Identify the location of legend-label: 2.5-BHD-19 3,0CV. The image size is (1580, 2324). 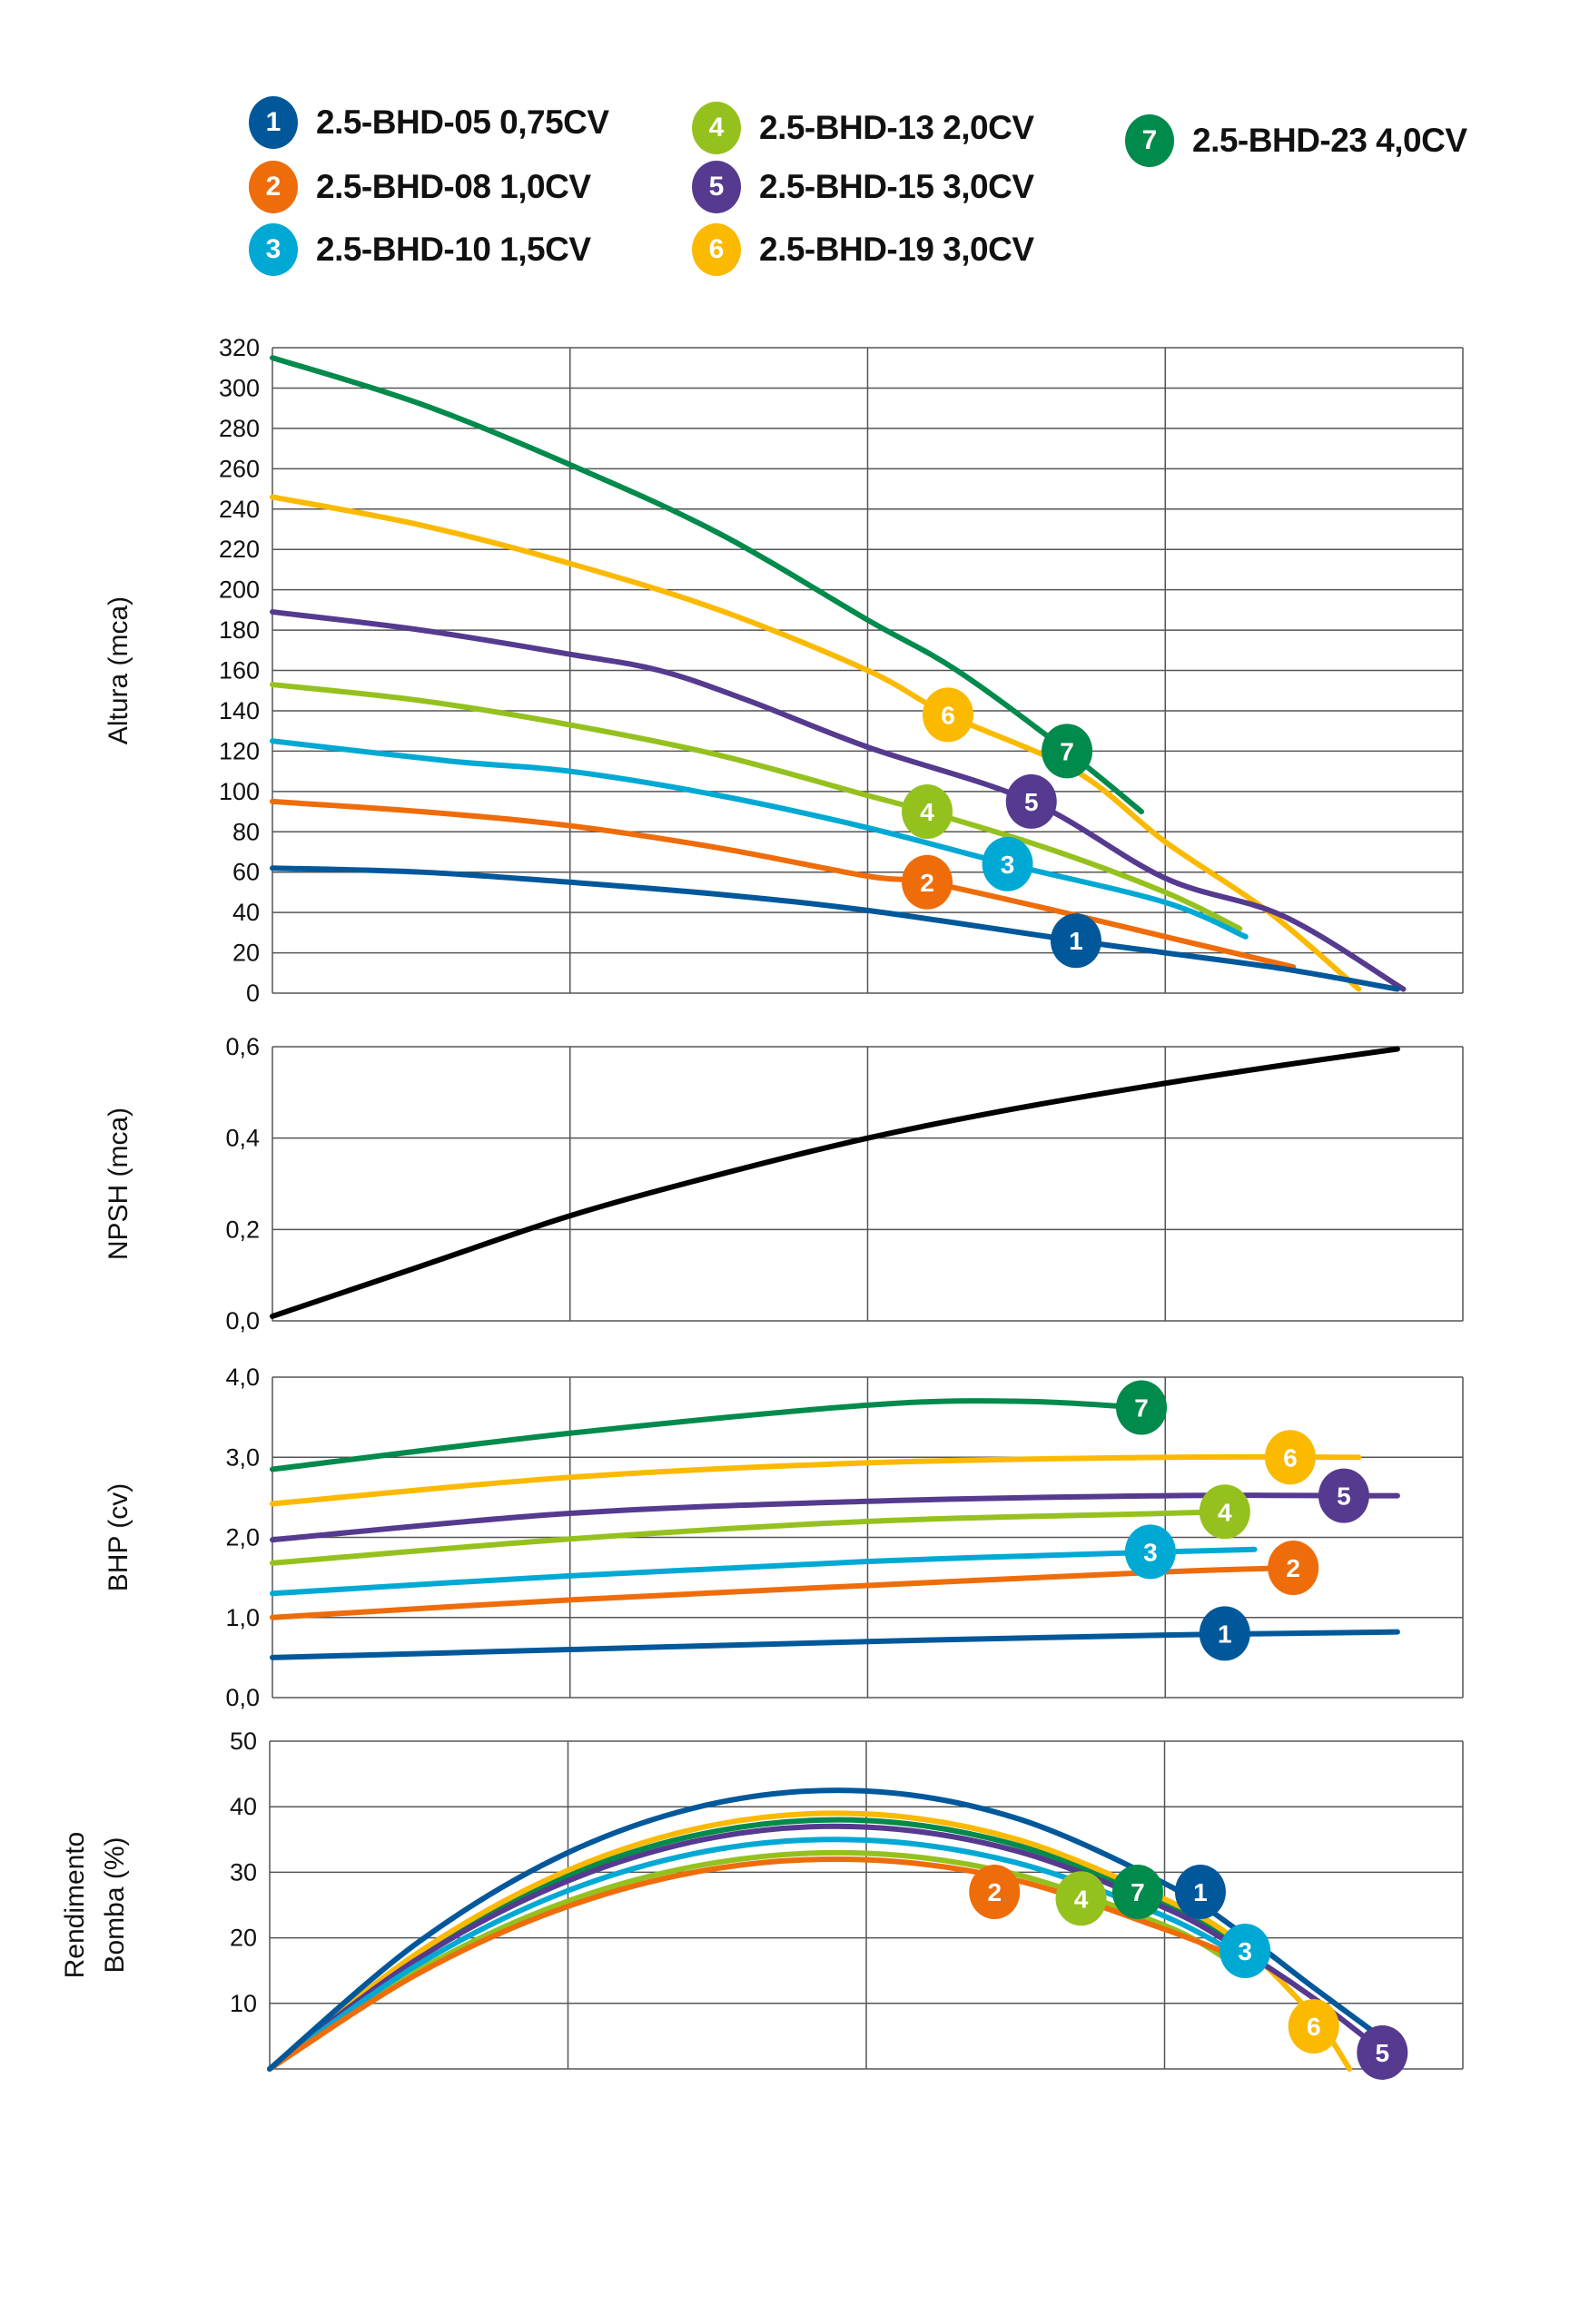
(896, 249).